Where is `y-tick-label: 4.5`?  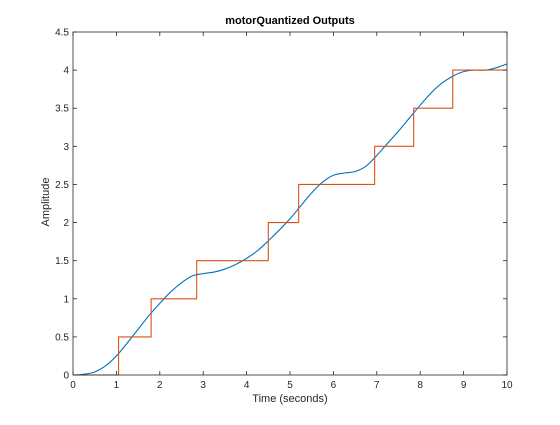 y-tick-label: 4.5 is located at coordinates (62, 33).